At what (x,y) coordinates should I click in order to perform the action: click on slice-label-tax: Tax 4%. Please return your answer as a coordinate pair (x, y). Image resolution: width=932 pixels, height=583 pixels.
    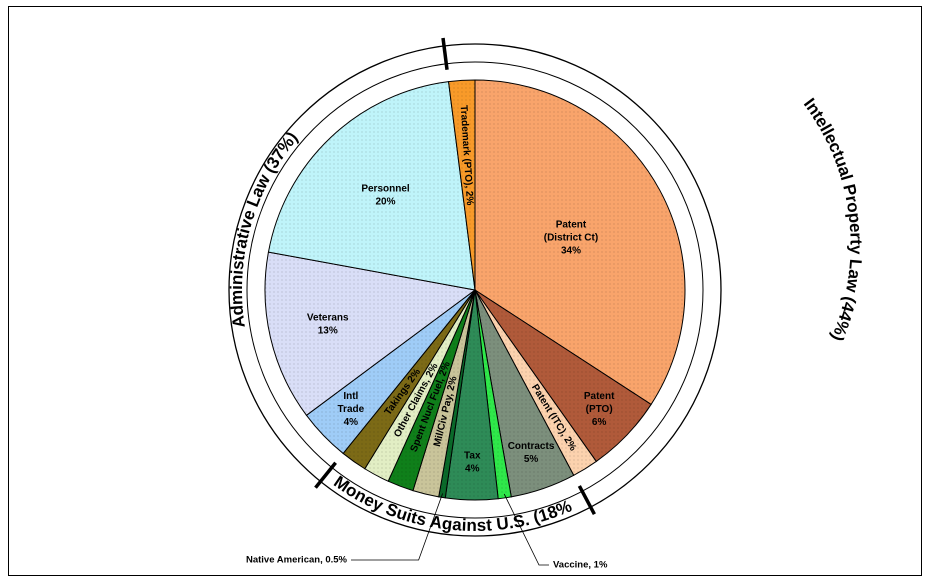
    Looking at the image, I should click on (472, 462).